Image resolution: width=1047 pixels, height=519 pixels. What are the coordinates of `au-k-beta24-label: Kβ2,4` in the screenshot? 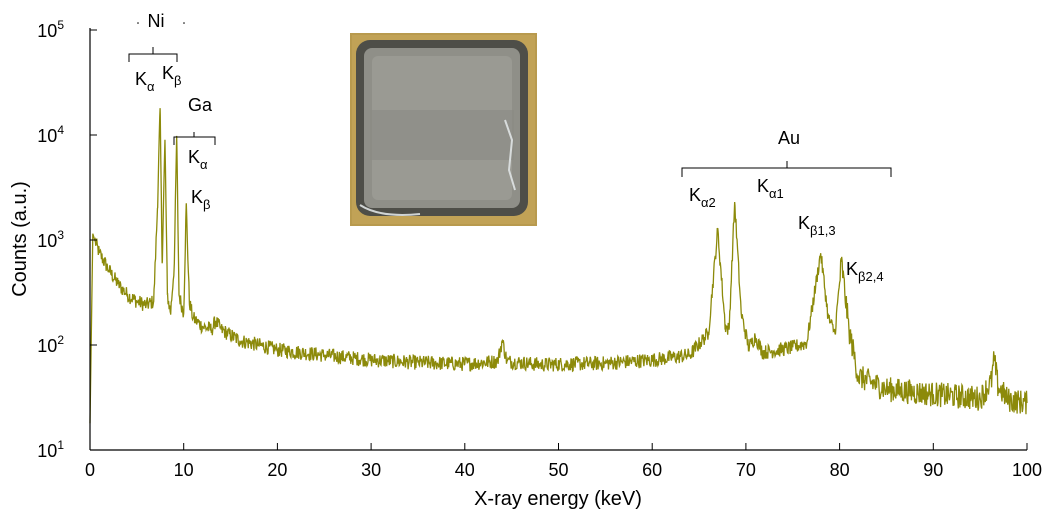 It's located at (865, 271).